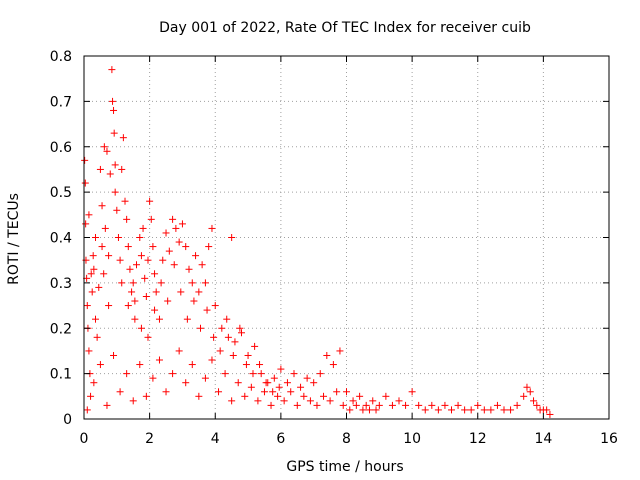  I want to click on y-tick-label: 0.6, so click(61, 148).